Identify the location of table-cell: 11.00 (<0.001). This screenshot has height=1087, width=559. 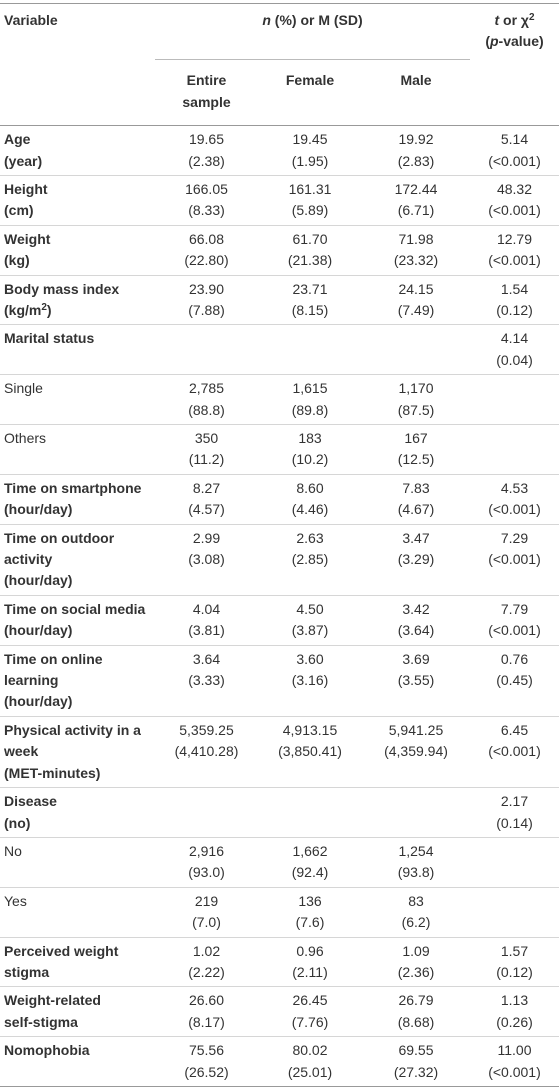
(514, 1061).